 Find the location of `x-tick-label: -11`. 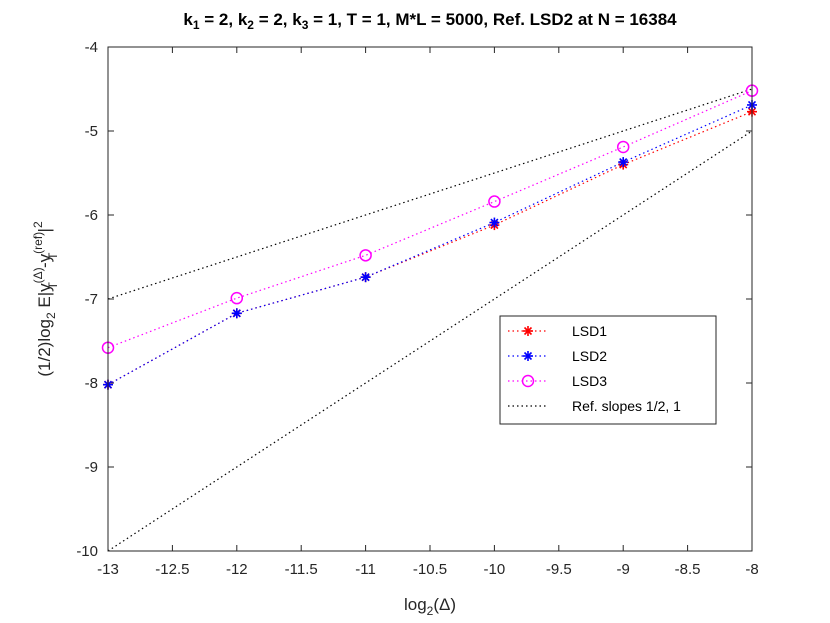

x-tick-label: -11 is located at coordinates (365, 569).